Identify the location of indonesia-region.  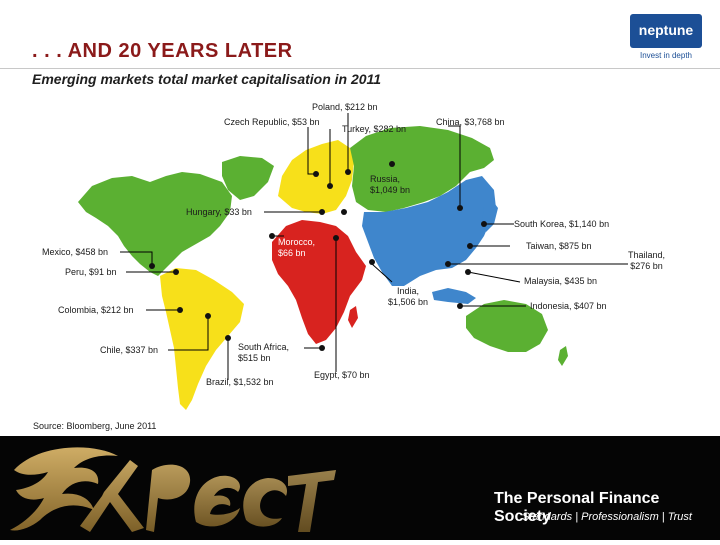
(454, 296).